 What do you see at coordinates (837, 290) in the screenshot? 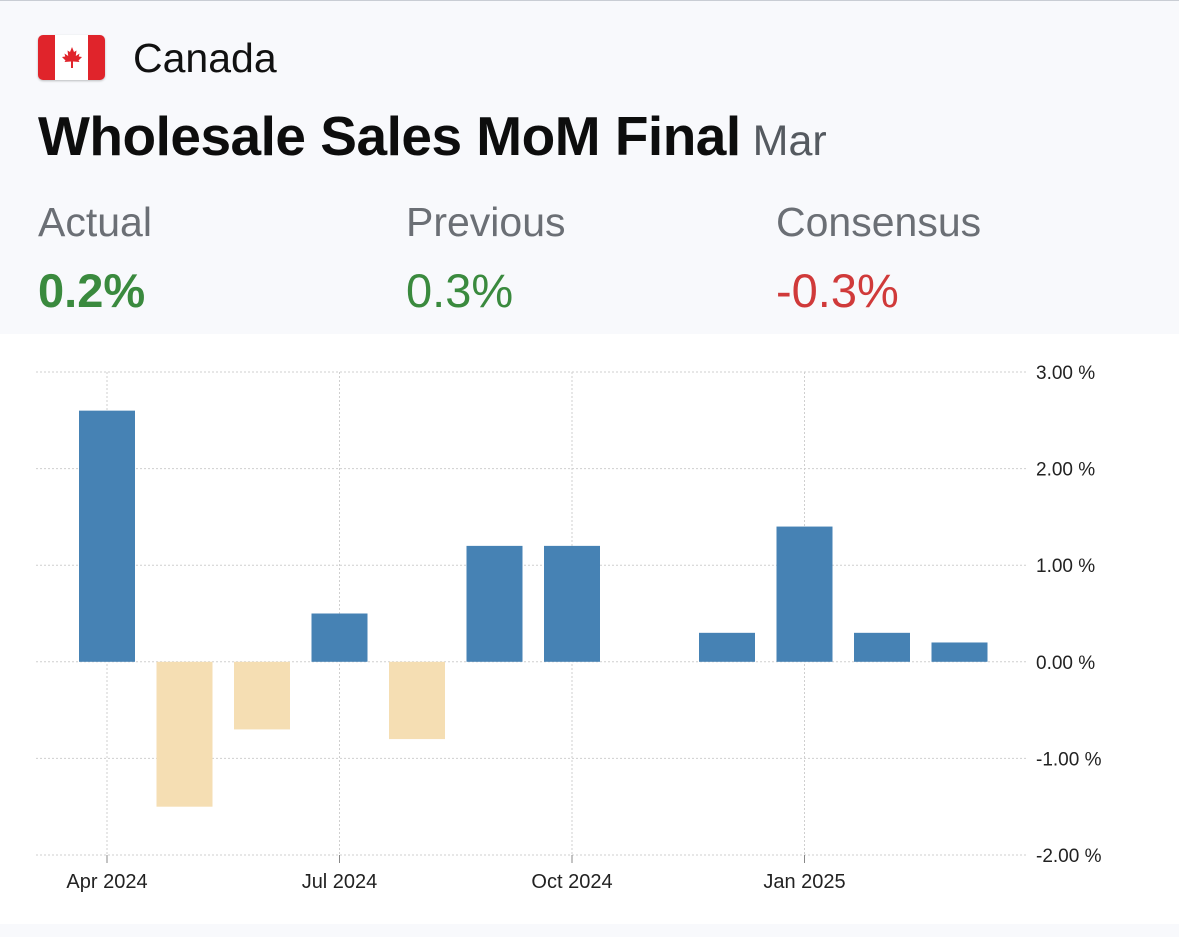
I see `consensus-value: -0.3%` at bounding box center [837, 290].